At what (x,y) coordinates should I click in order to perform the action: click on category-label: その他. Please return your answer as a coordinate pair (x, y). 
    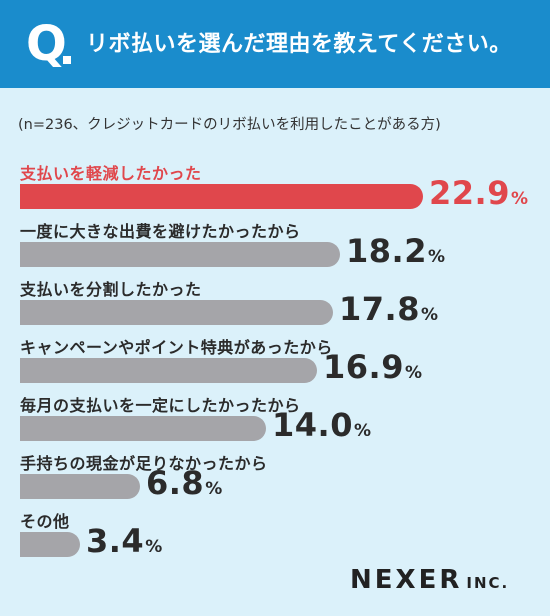
    Looking at the image, I should click on (45, 521).